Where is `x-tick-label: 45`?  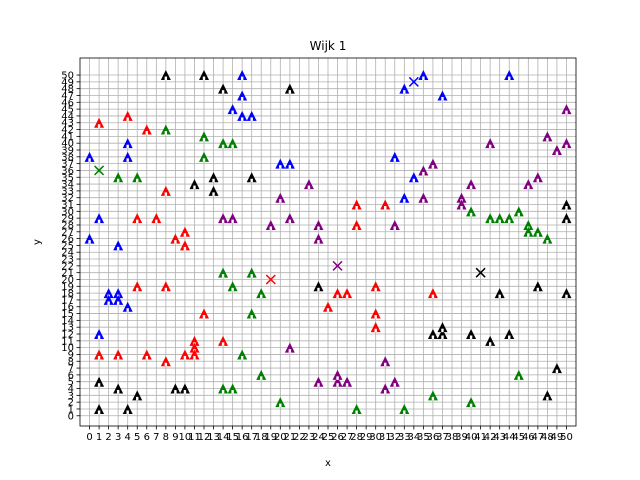 x-tick-label: 45 is located at coordinates (518, 437).